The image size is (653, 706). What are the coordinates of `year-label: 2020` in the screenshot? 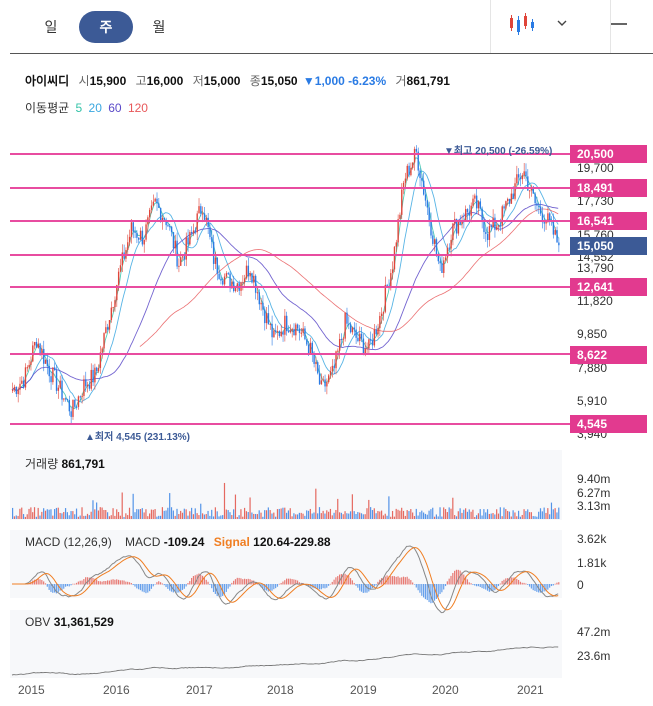 It's located at (445, 690).